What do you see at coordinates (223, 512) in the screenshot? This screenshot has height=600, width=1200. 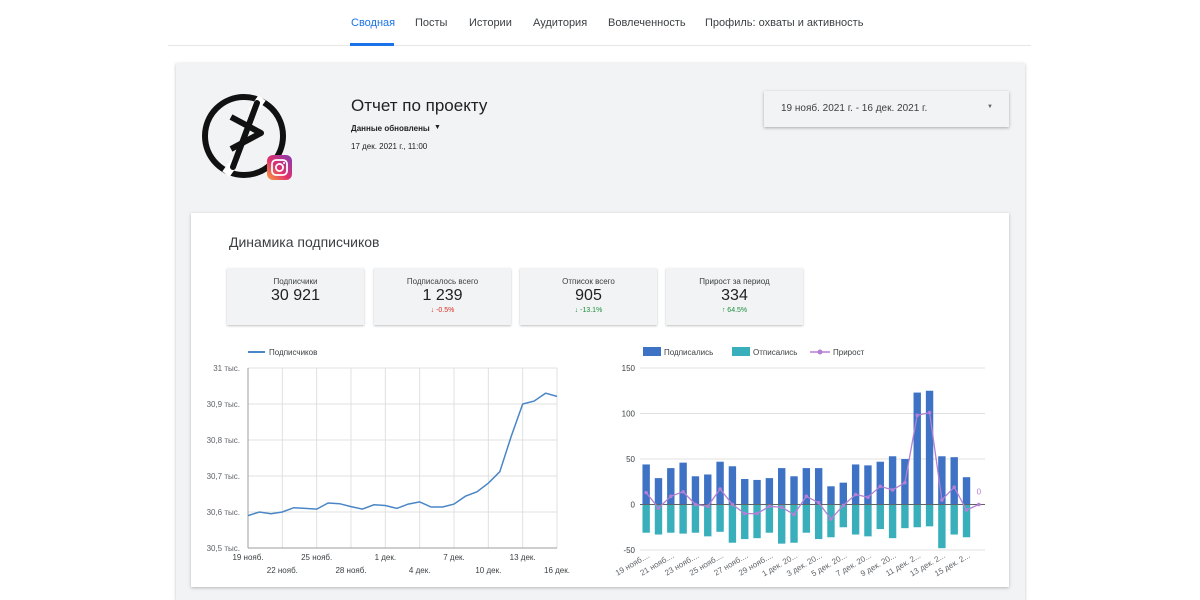 I see `y-tick-label: 30,6 тыс.` at bounding box center [223, 512].